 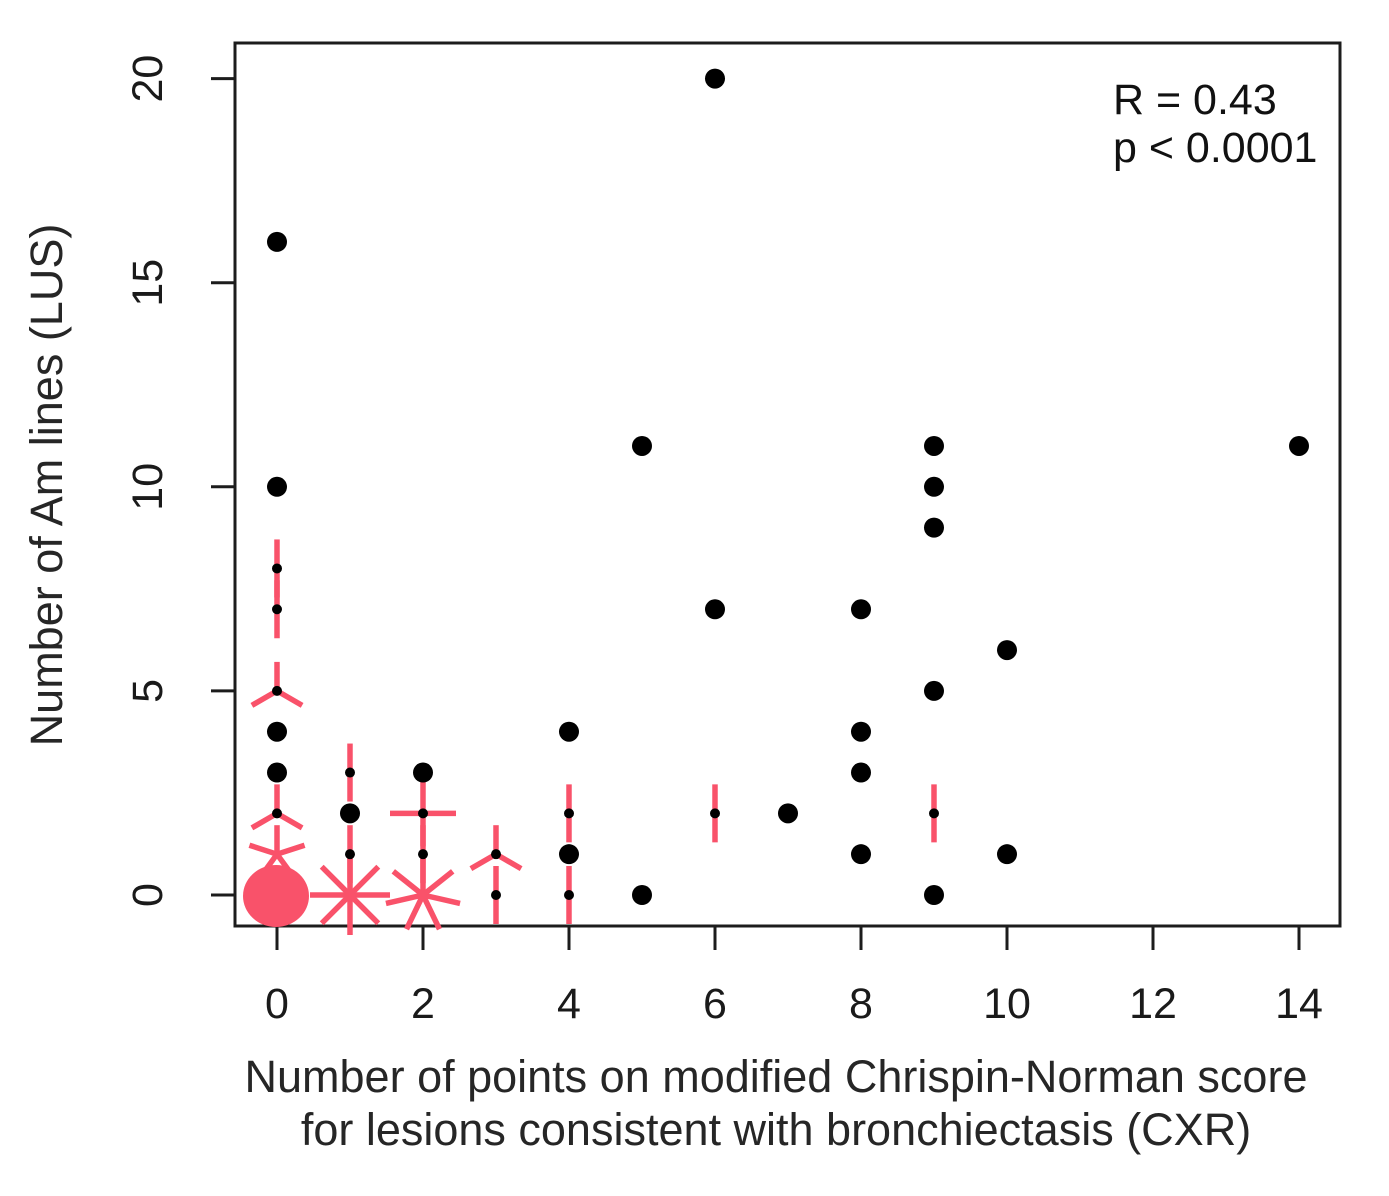 I want to click on y-axis-title: Number of Am lines (LUS), so click(x=46, y=485).